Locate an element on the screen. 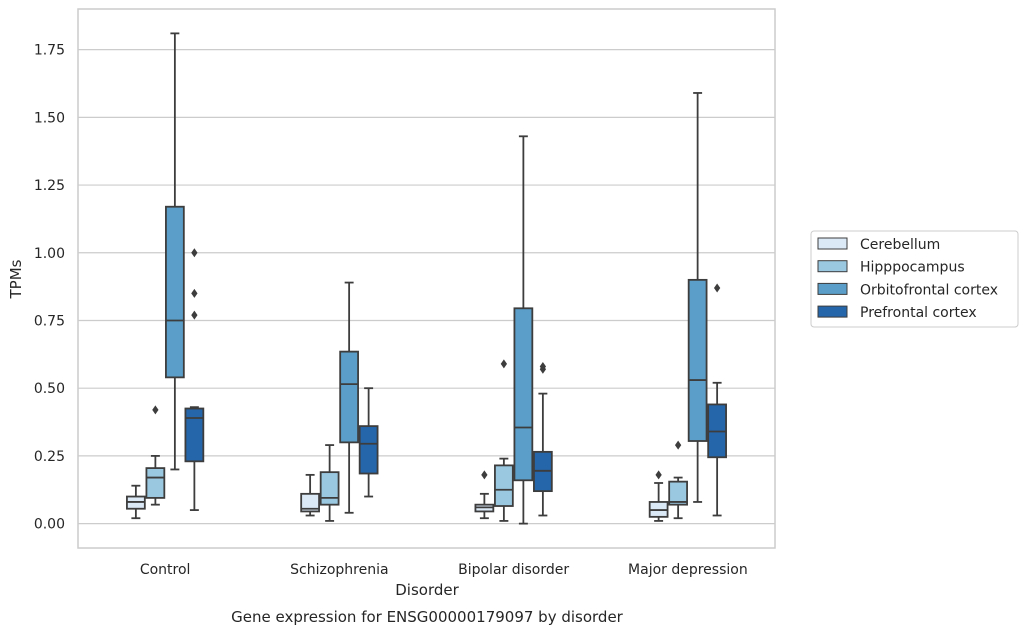 This screenshot has height=634, width=1028. legend-frame is located at coordinates (914, 279).